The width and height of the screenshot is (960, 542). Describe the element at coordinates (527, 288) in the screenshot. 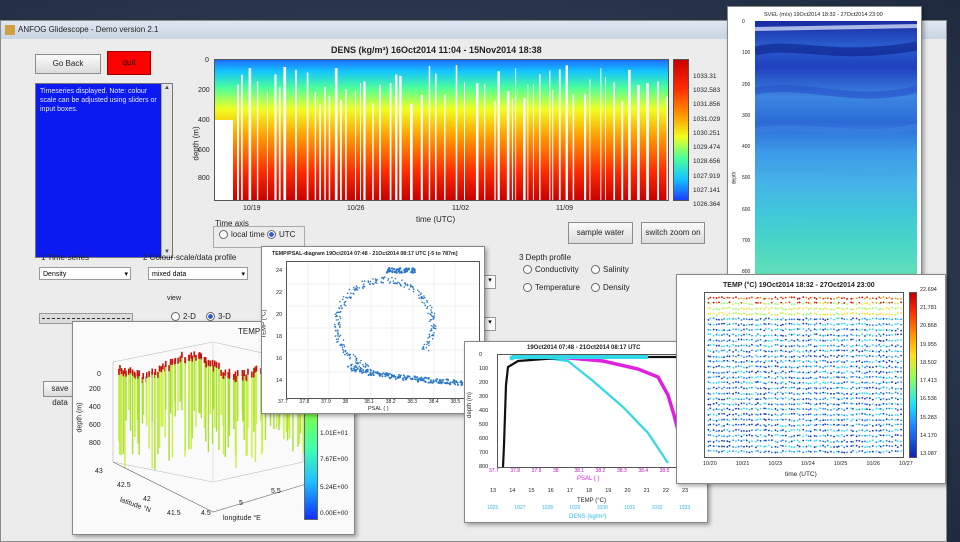

I see `temperature-radio-icon` at that location.